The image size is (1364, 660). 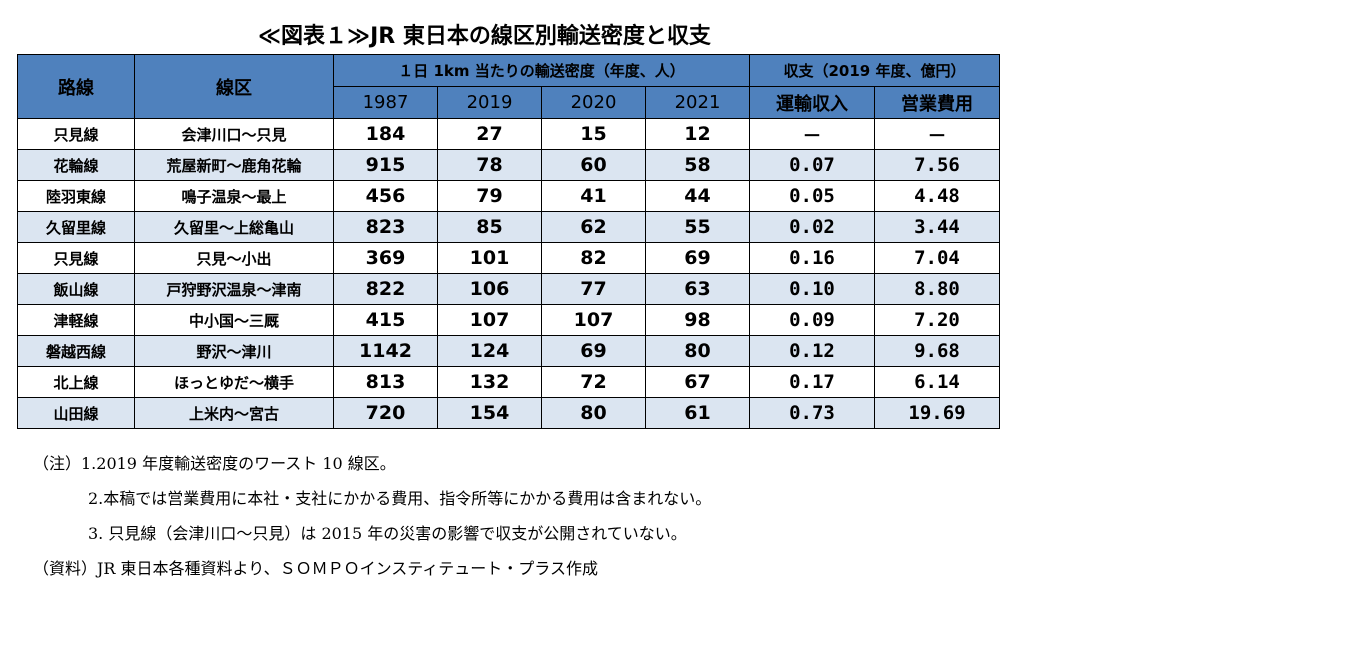 I want to click on cell-density-2020: 41, so click(x=593, y=196).